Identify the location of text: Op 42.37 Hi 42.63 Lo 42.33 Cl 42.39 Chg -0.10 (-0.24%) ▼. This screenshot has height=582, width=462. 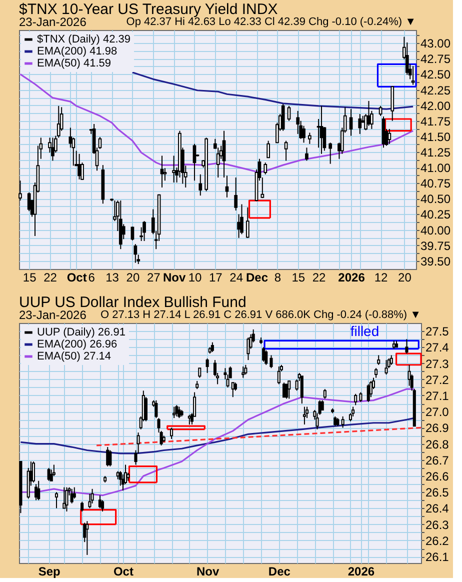
(271, 22).